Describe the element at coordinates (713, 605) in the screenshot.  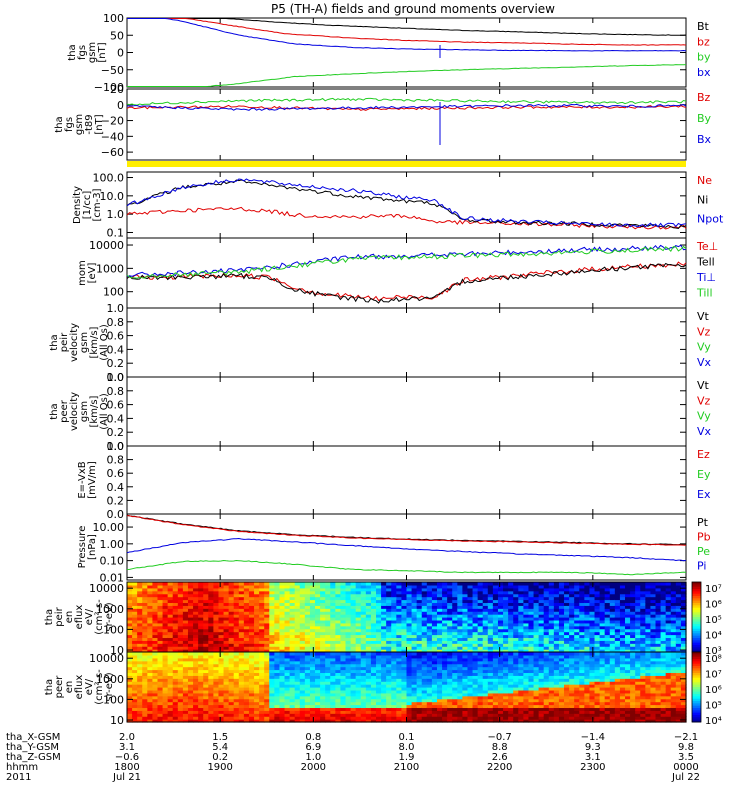
I see `colorbar-tick-label: 10⁶` at that location.